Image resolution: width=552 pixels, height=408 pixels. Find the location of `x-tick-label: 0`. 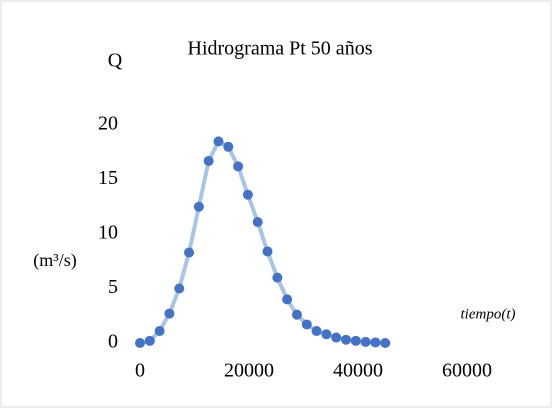

x-tick-label: 0 is located at coordinates (140, 371).